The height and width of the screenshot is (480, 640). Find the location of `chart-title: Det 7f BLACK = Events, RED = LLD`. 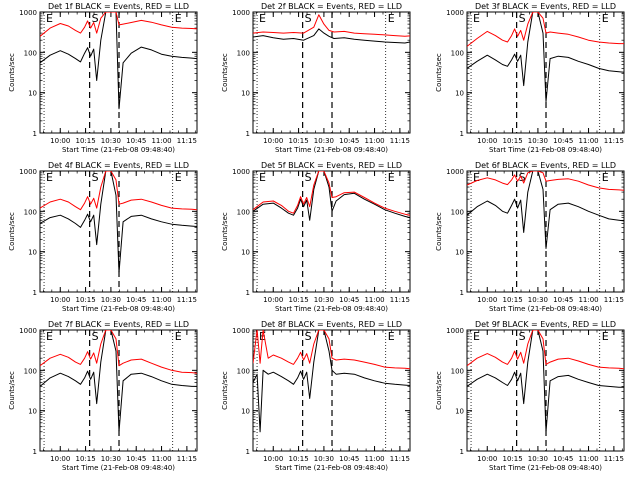

chart-title: Det 7f BLACK = Events, RED = LLD is located at coordinates (118, 324).